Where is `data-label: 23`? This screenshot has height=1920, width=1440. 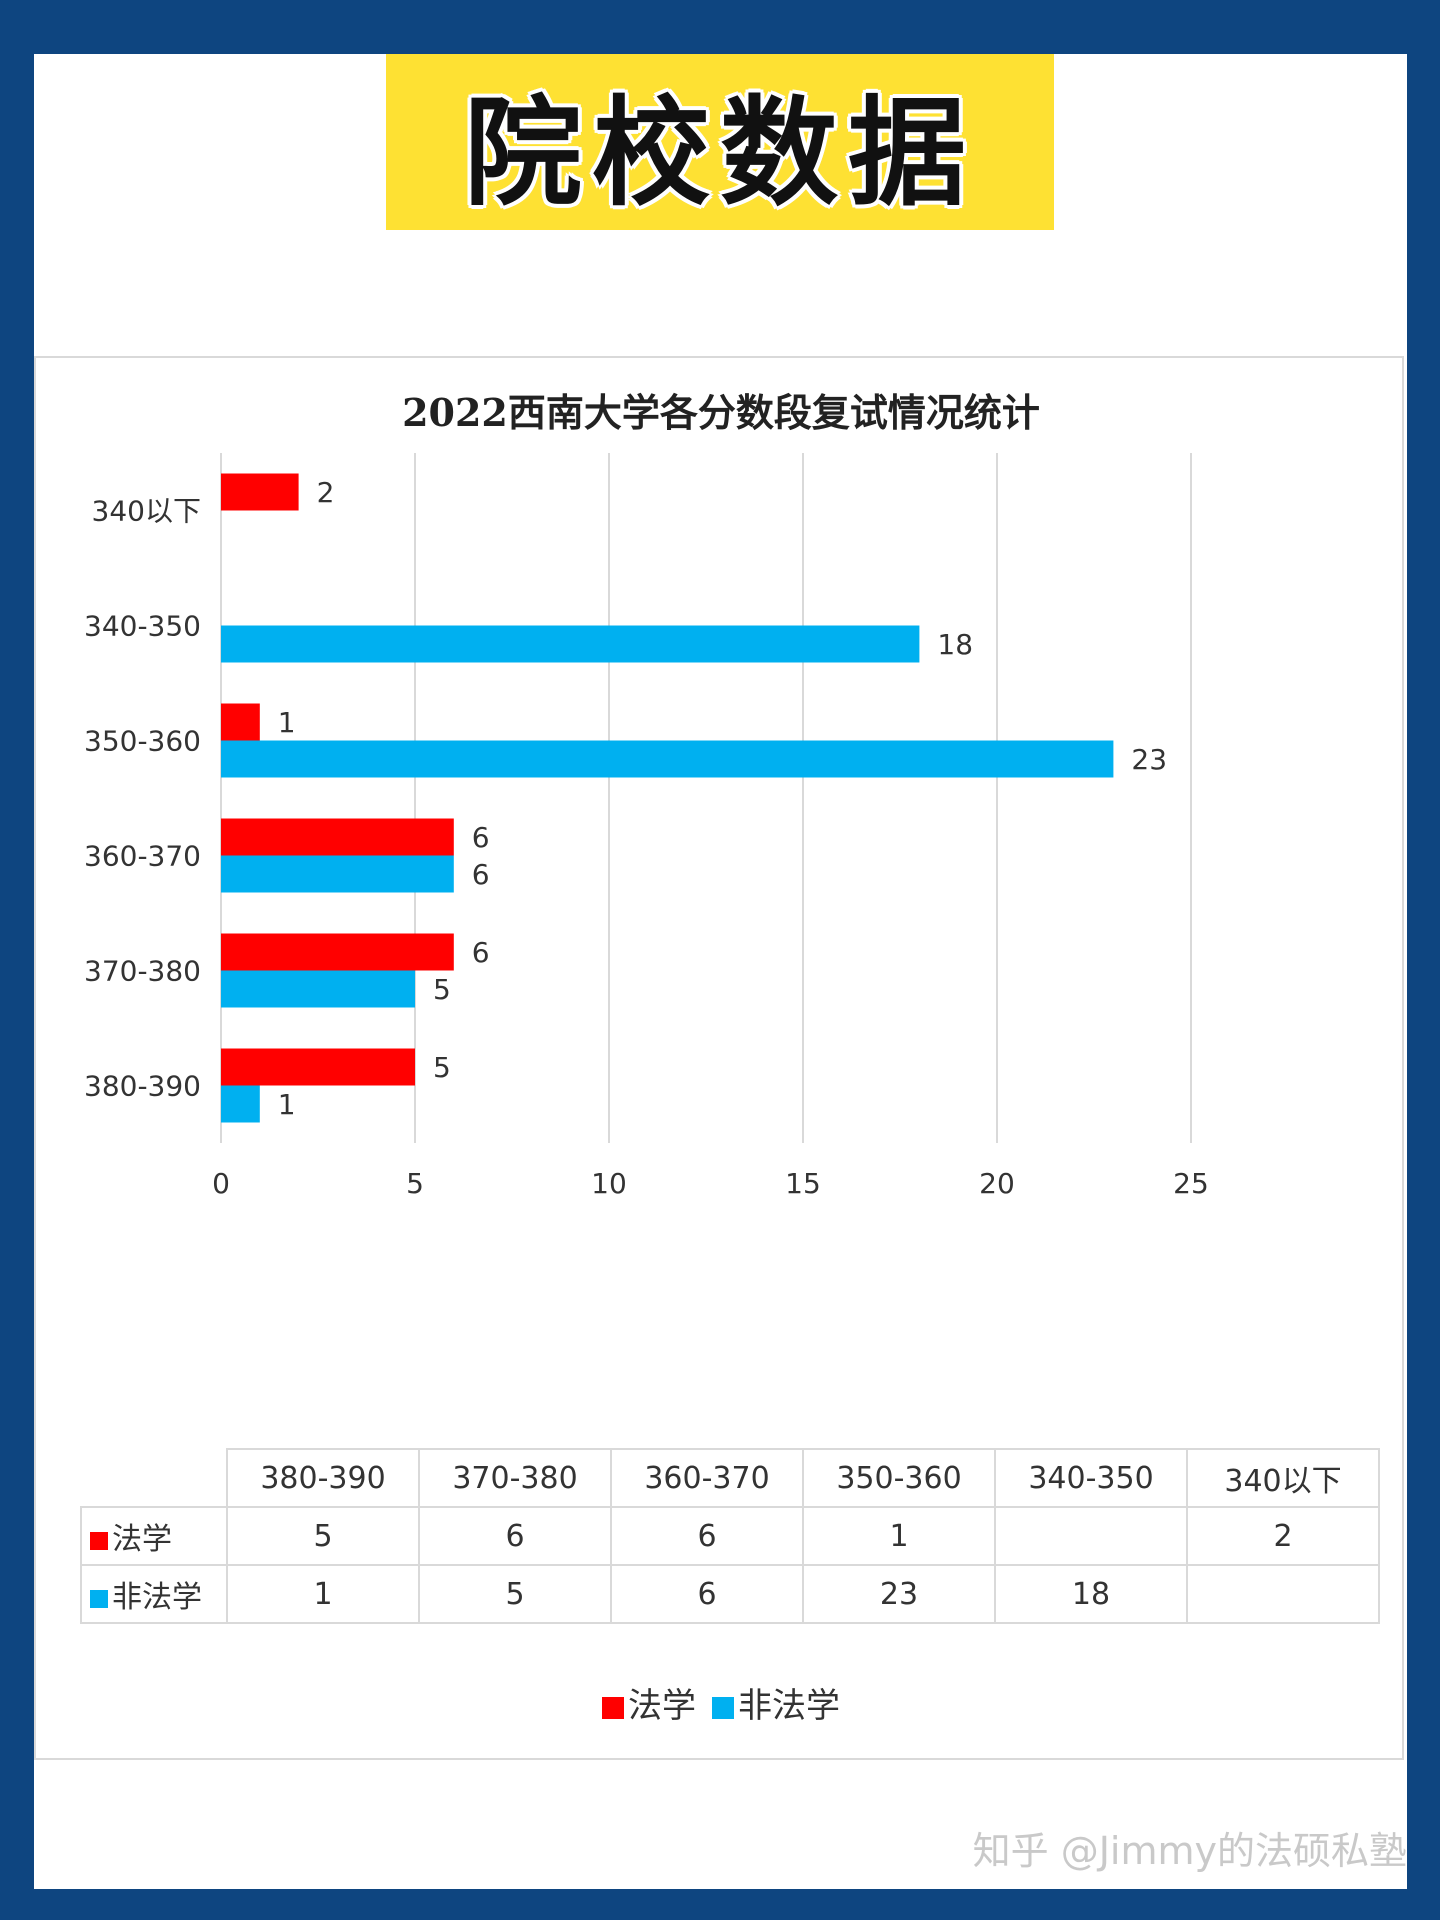 data-label: 23 is located at coordinates (1149, 759).